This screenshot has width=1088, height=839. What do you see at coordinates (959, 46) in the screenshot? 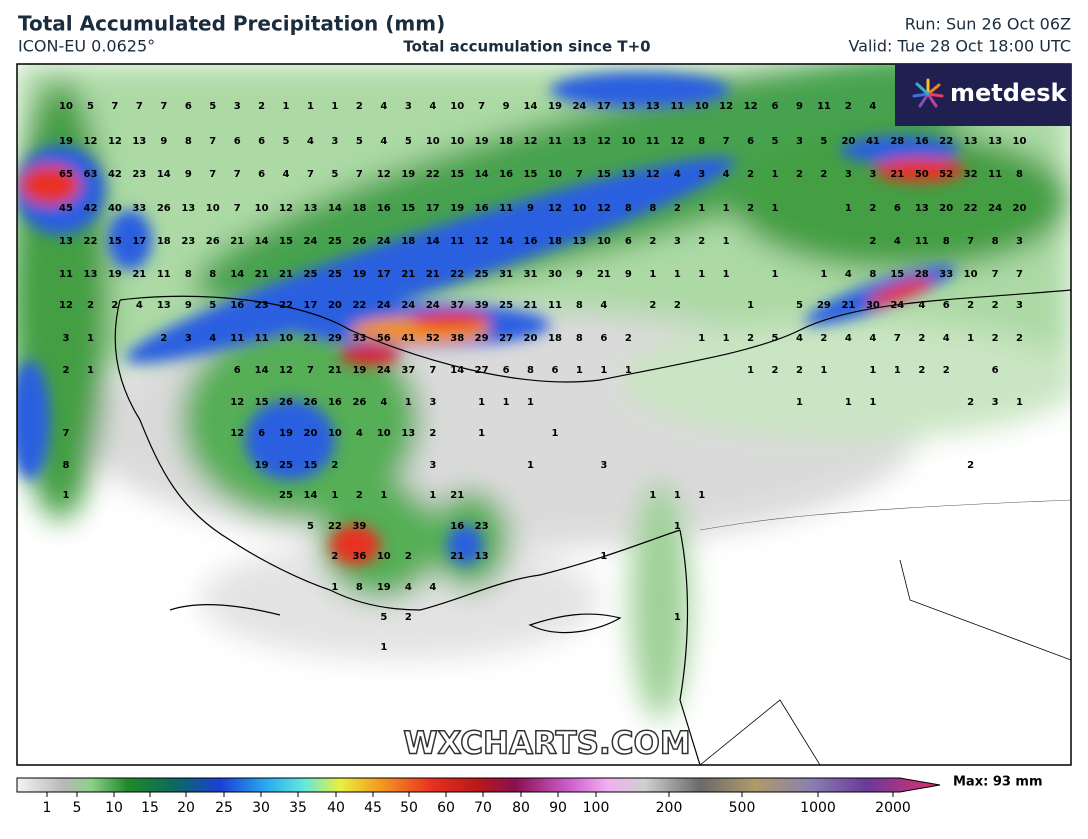
I see `valid-time: Valid: Tue 28 Oct 18:00 UTC` at bounding box center [959, 46].